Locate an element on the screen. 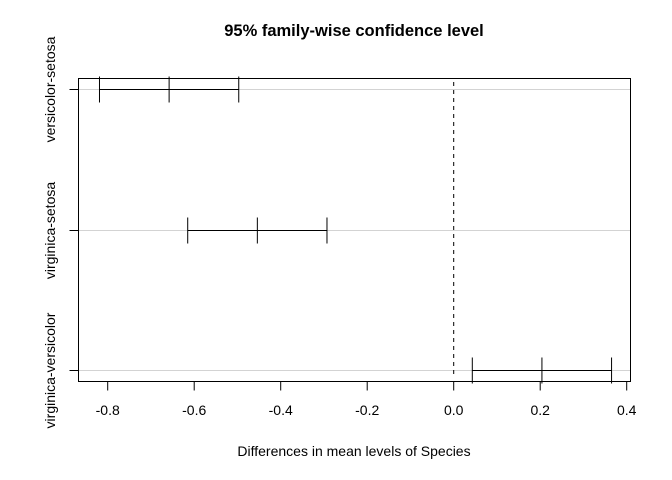 The width and height of the screenshot is (672, 480). x-tick-label: -0.8 is located at coordinates (108, 410).